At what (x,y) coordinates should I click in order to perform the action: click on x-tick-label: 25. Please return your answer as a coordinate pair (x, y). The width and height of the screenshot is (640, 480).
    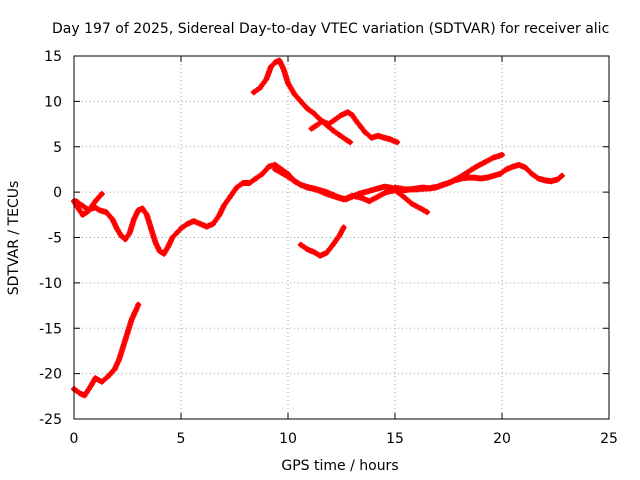
    Looking at the image, I should click on (609, 439).